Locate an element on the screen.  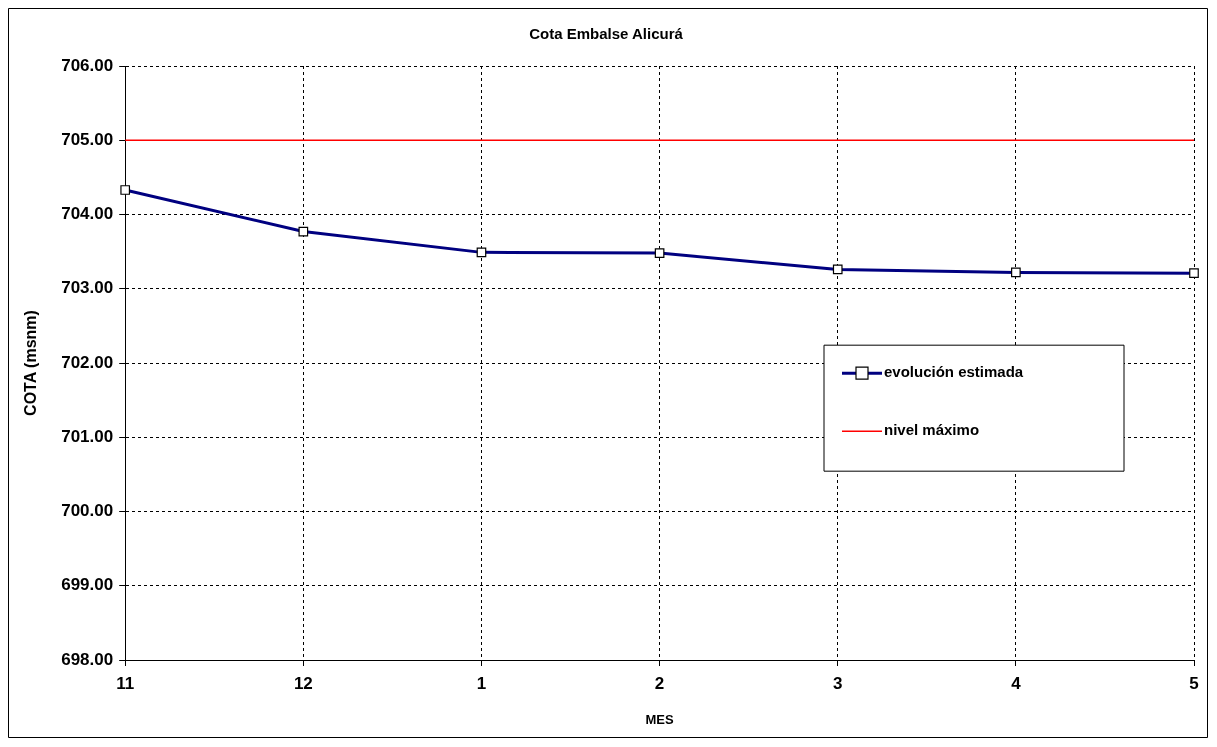
x-tick-label: 2 is located at coordinates (659, 683).